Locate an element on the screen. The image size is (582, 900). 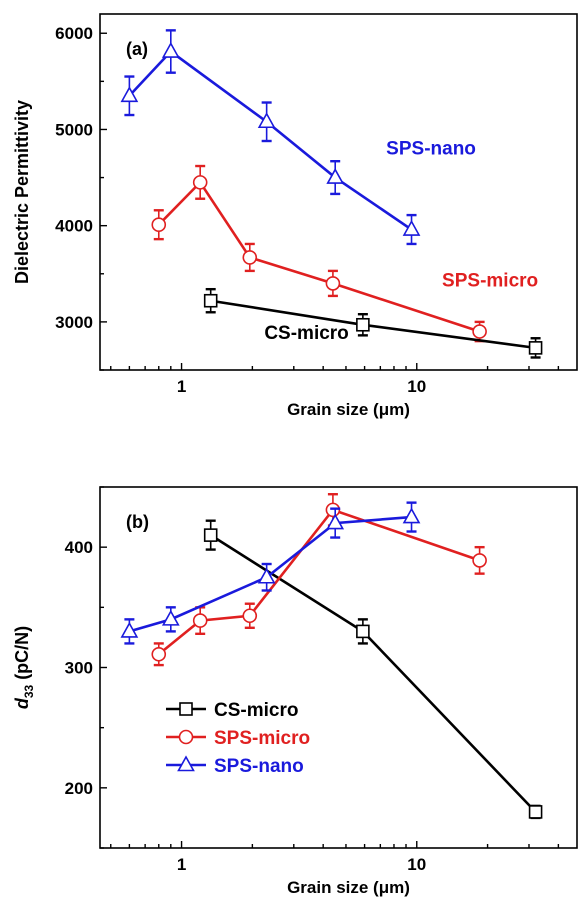
y-axis-label: d33 (pC/N) is located at coordinates (24, 667).